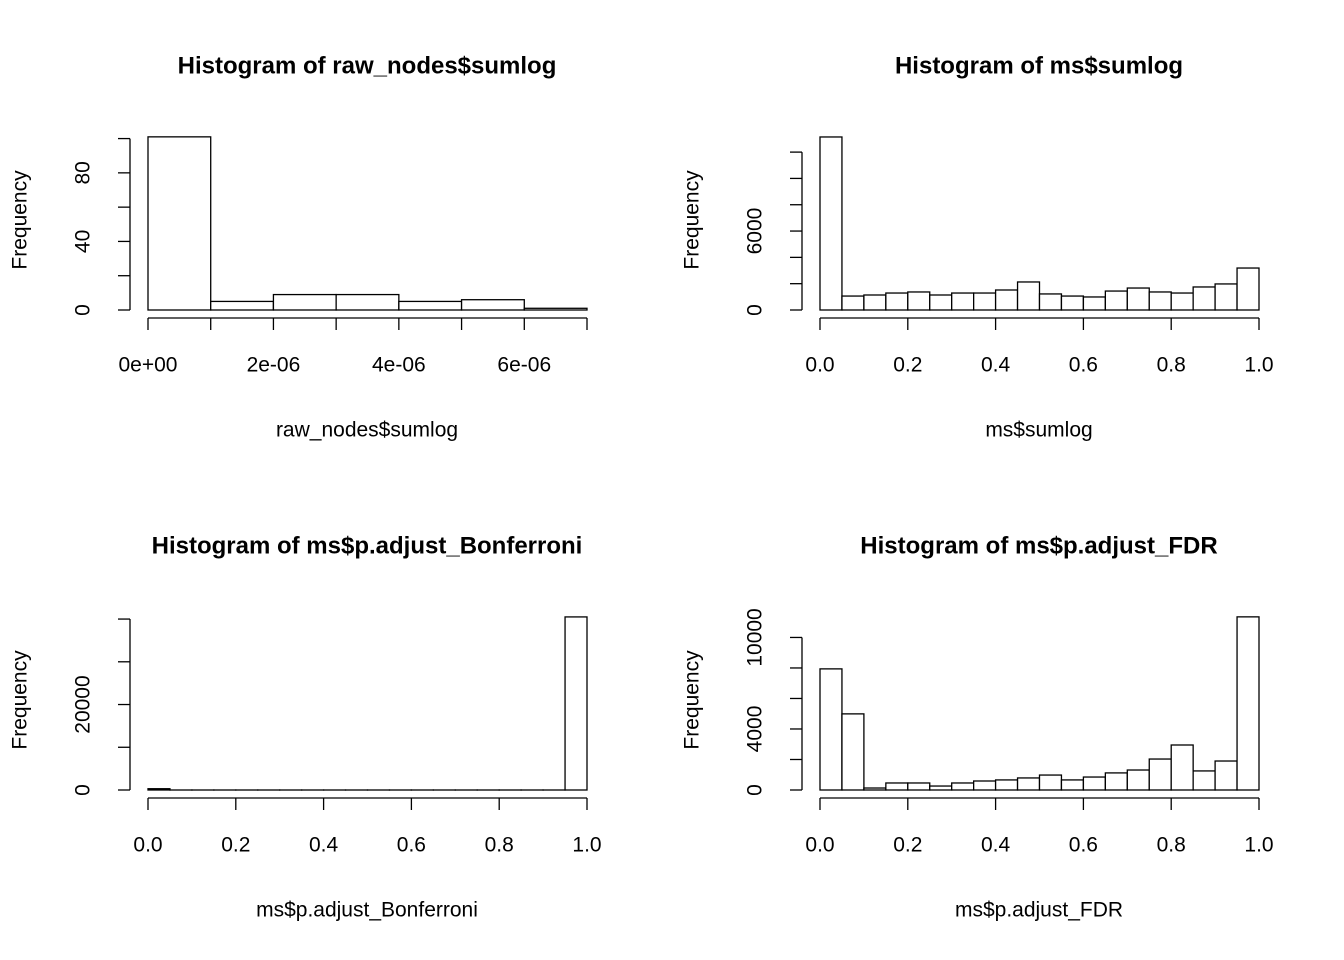  Describe the element at coordinates (755, 729) in the screenshot. I see `y-tick-label: 4000` at that location.